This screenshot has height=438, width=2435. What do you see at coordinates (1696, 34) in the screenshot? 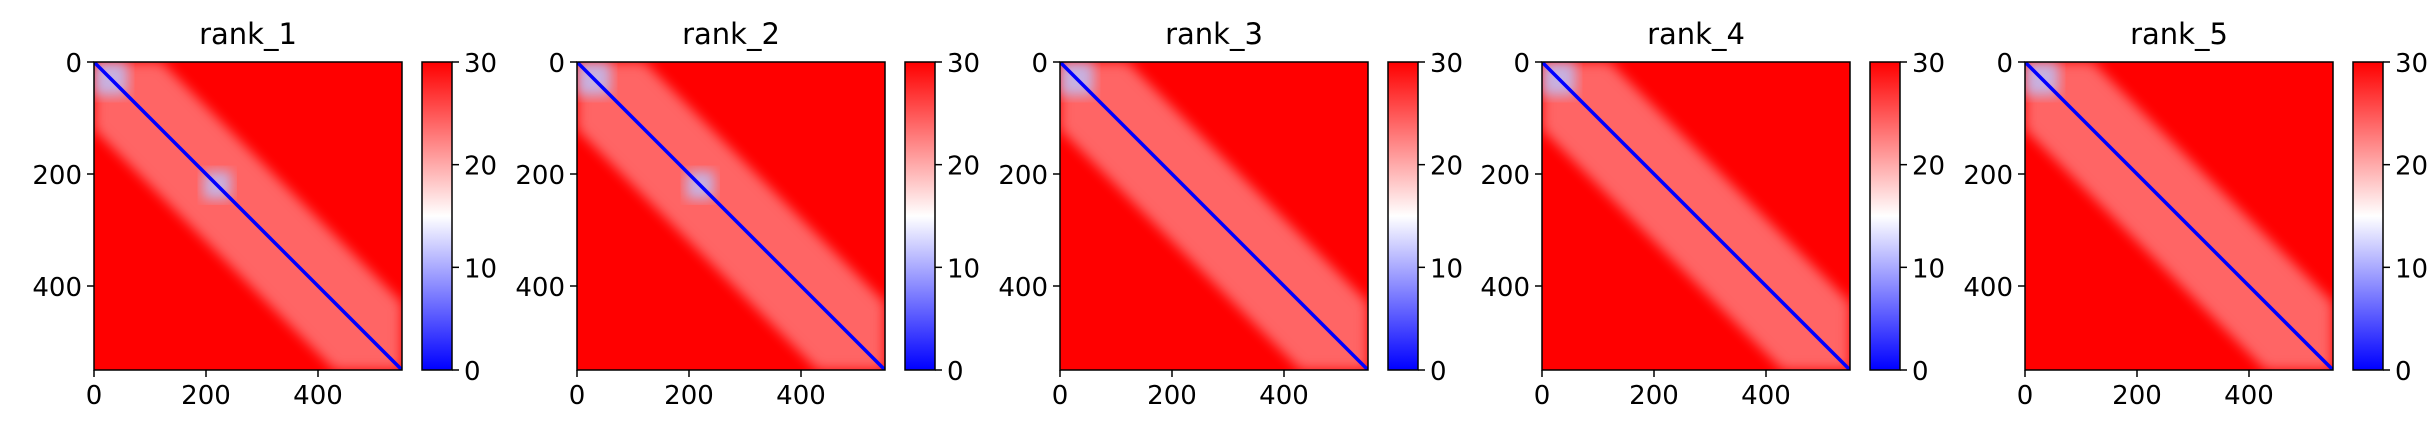
I see `panel-title: rank_4` at bounding box center [1696, 34].